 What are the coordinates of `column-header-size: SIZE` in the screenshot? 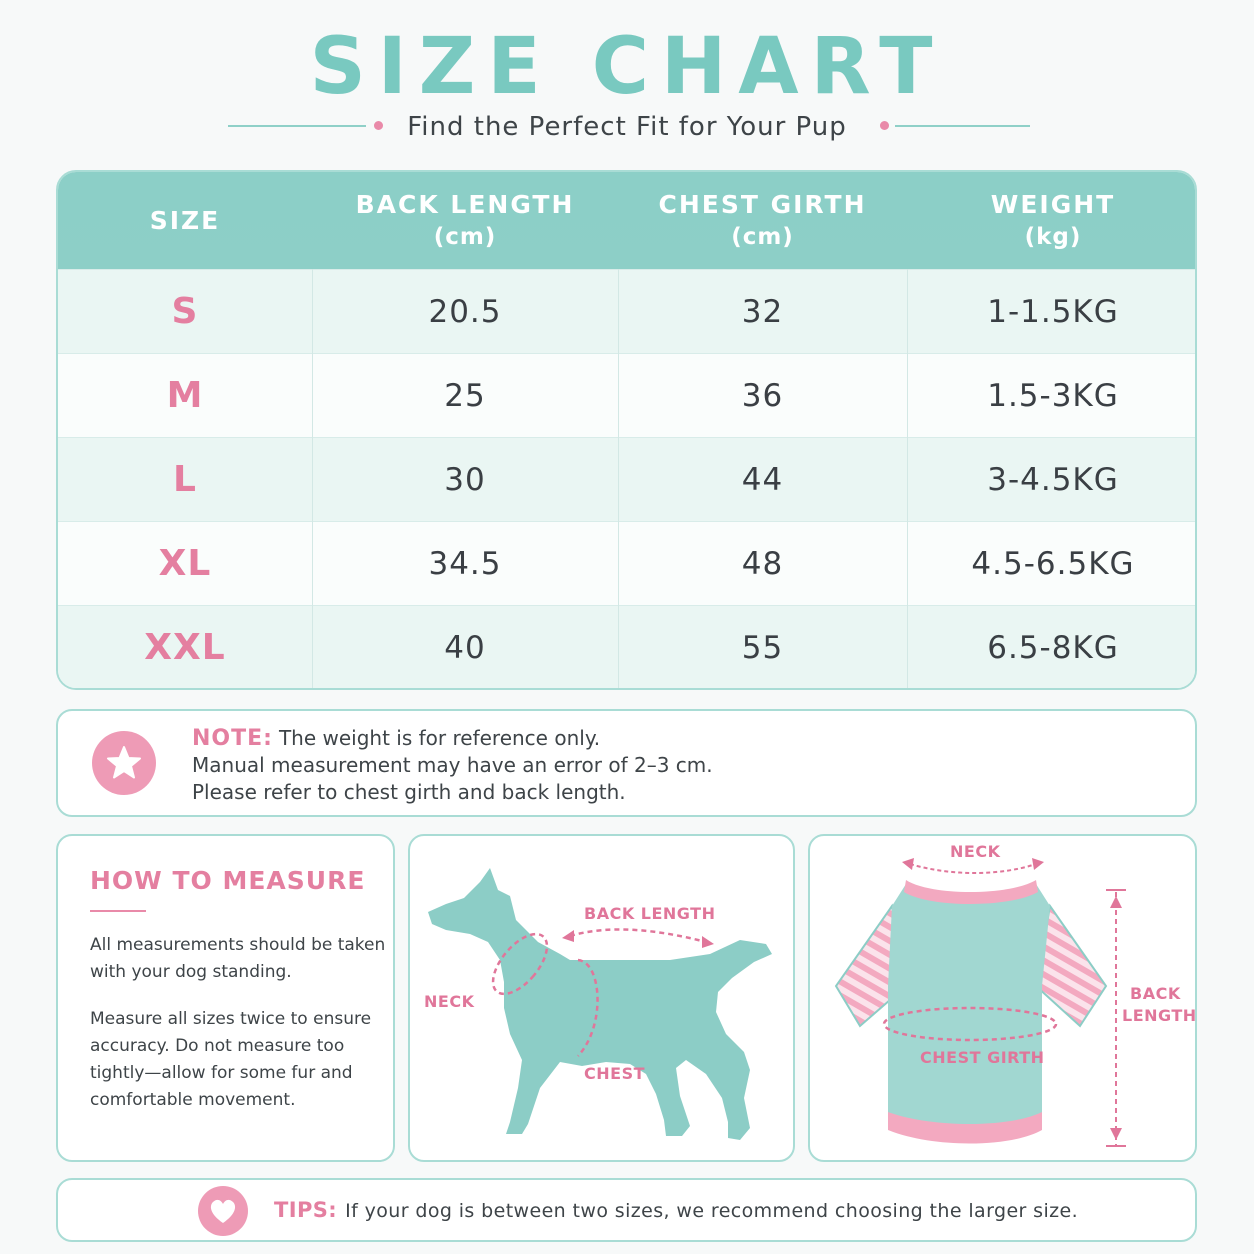 It's located at (185, 220).